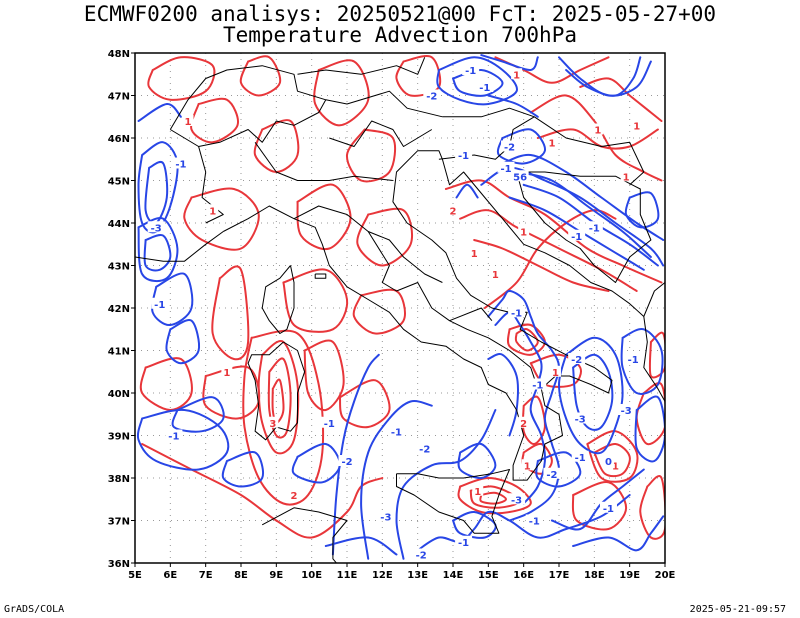  What do you see at coordinates (119, 224) in the screenshot?
I see `tick-label-lat: 44N` at bounding box center [119, 224].